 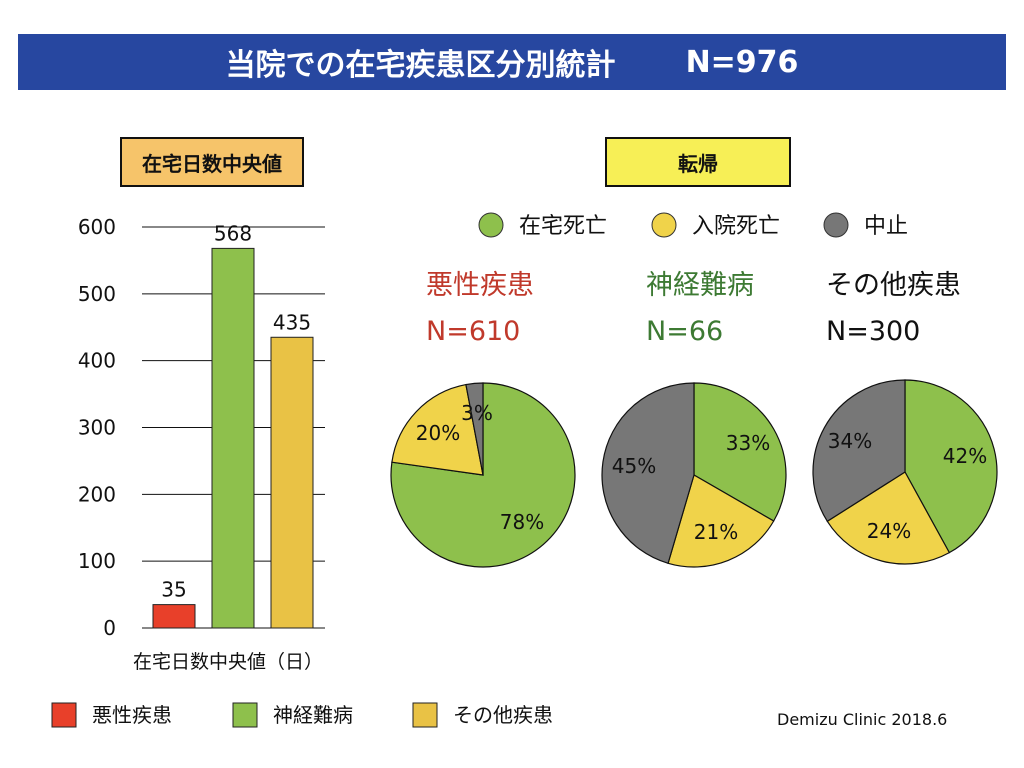 What do you see at coordinates (873, 331) in the screenshot?
I see `pie-n-label: N=300` at bounding box center [873, 331].